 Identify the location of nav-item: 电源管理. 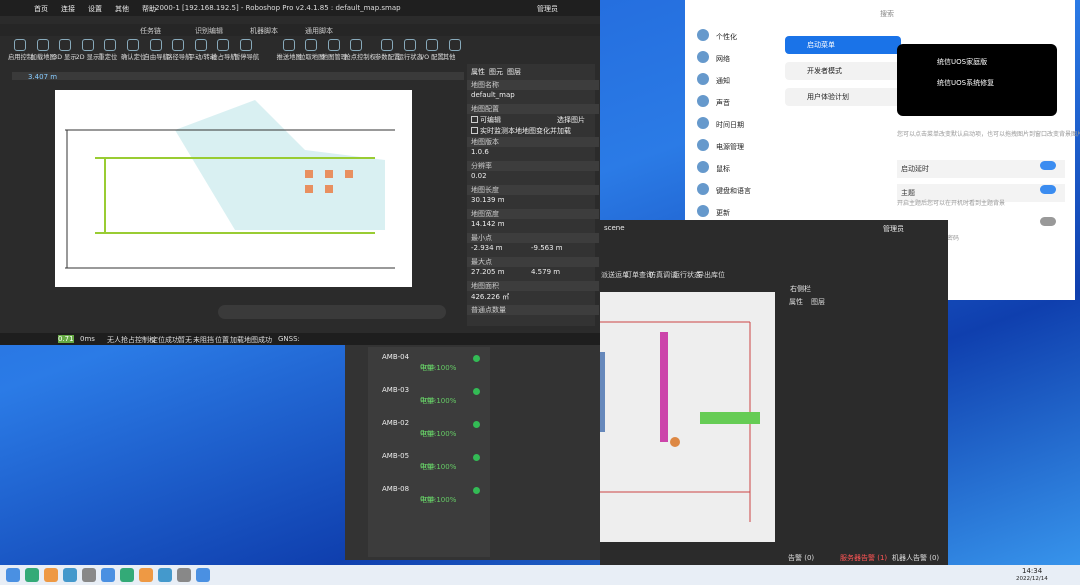
(730, 147).